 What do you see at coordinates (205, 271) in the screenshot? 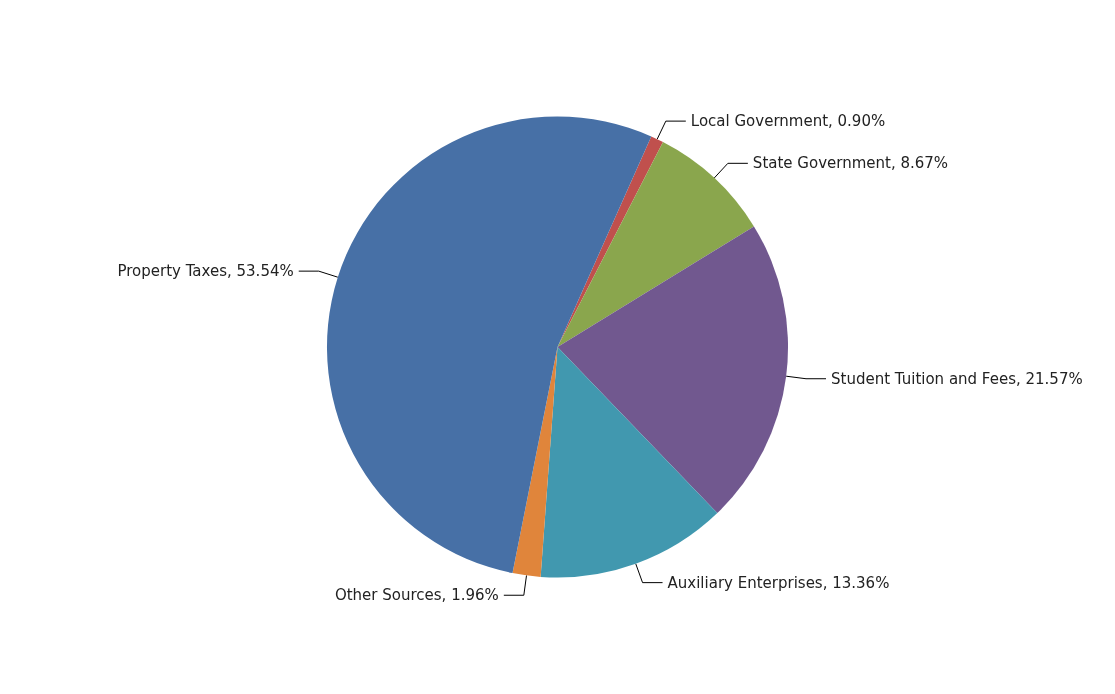
I see `slice-label: Property Taxes, 53.54%` at bounding box center [205, 271].